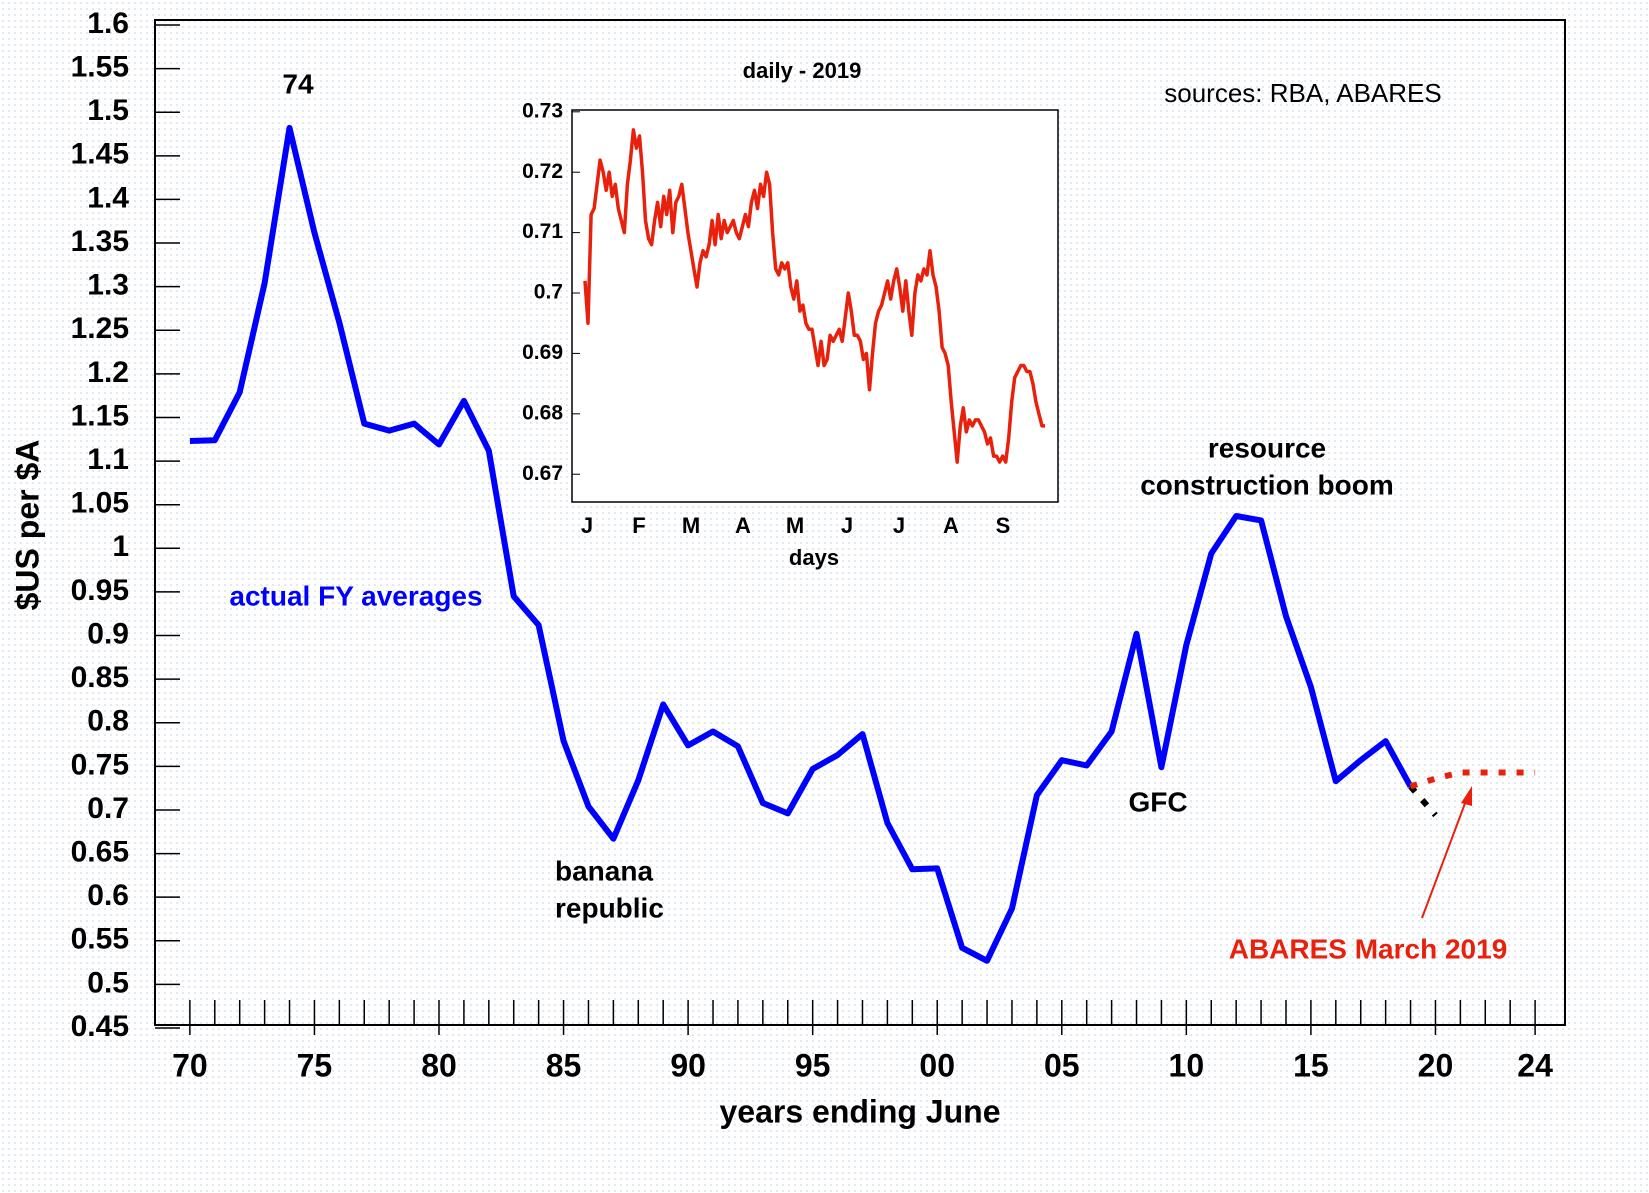 The width and height of the screenshot is (1649, 1193). Describe the element at coordinates (1436, 1065) in the screenshot. I see `x-tick-label: 20` at that location.